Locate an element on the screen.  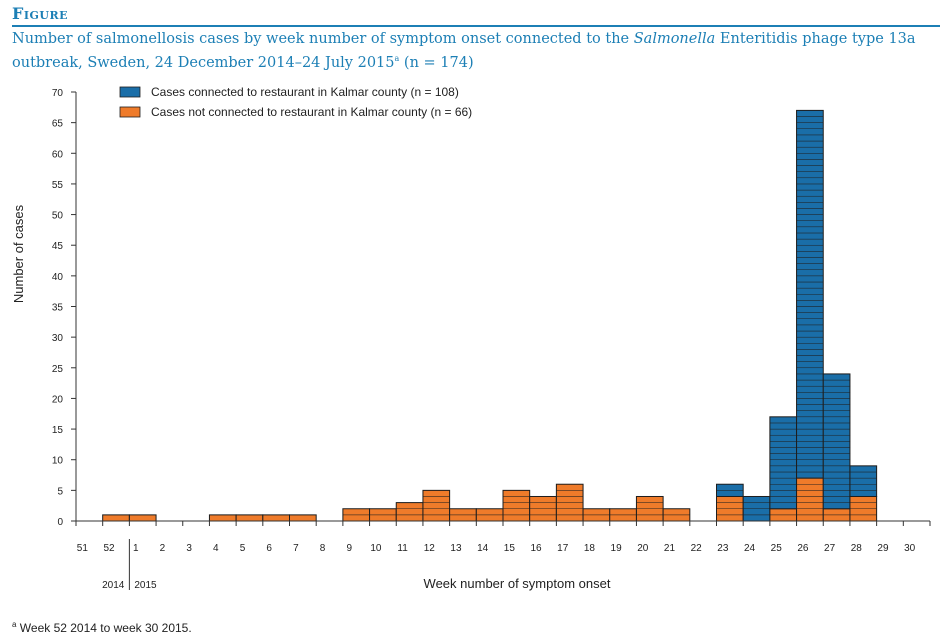
y-tick-label: 65 is located at coordinates (58, 124).